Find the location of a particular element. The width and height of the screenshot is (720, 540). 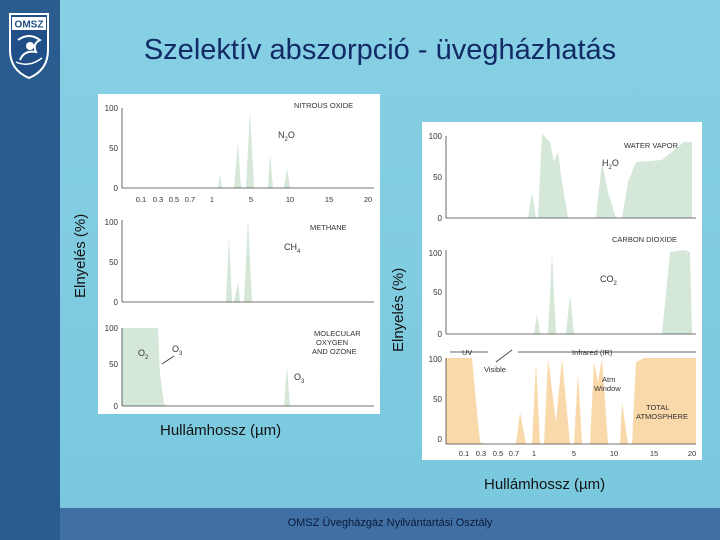

visible-pointer-arrow is located at coordinates (504, 356).